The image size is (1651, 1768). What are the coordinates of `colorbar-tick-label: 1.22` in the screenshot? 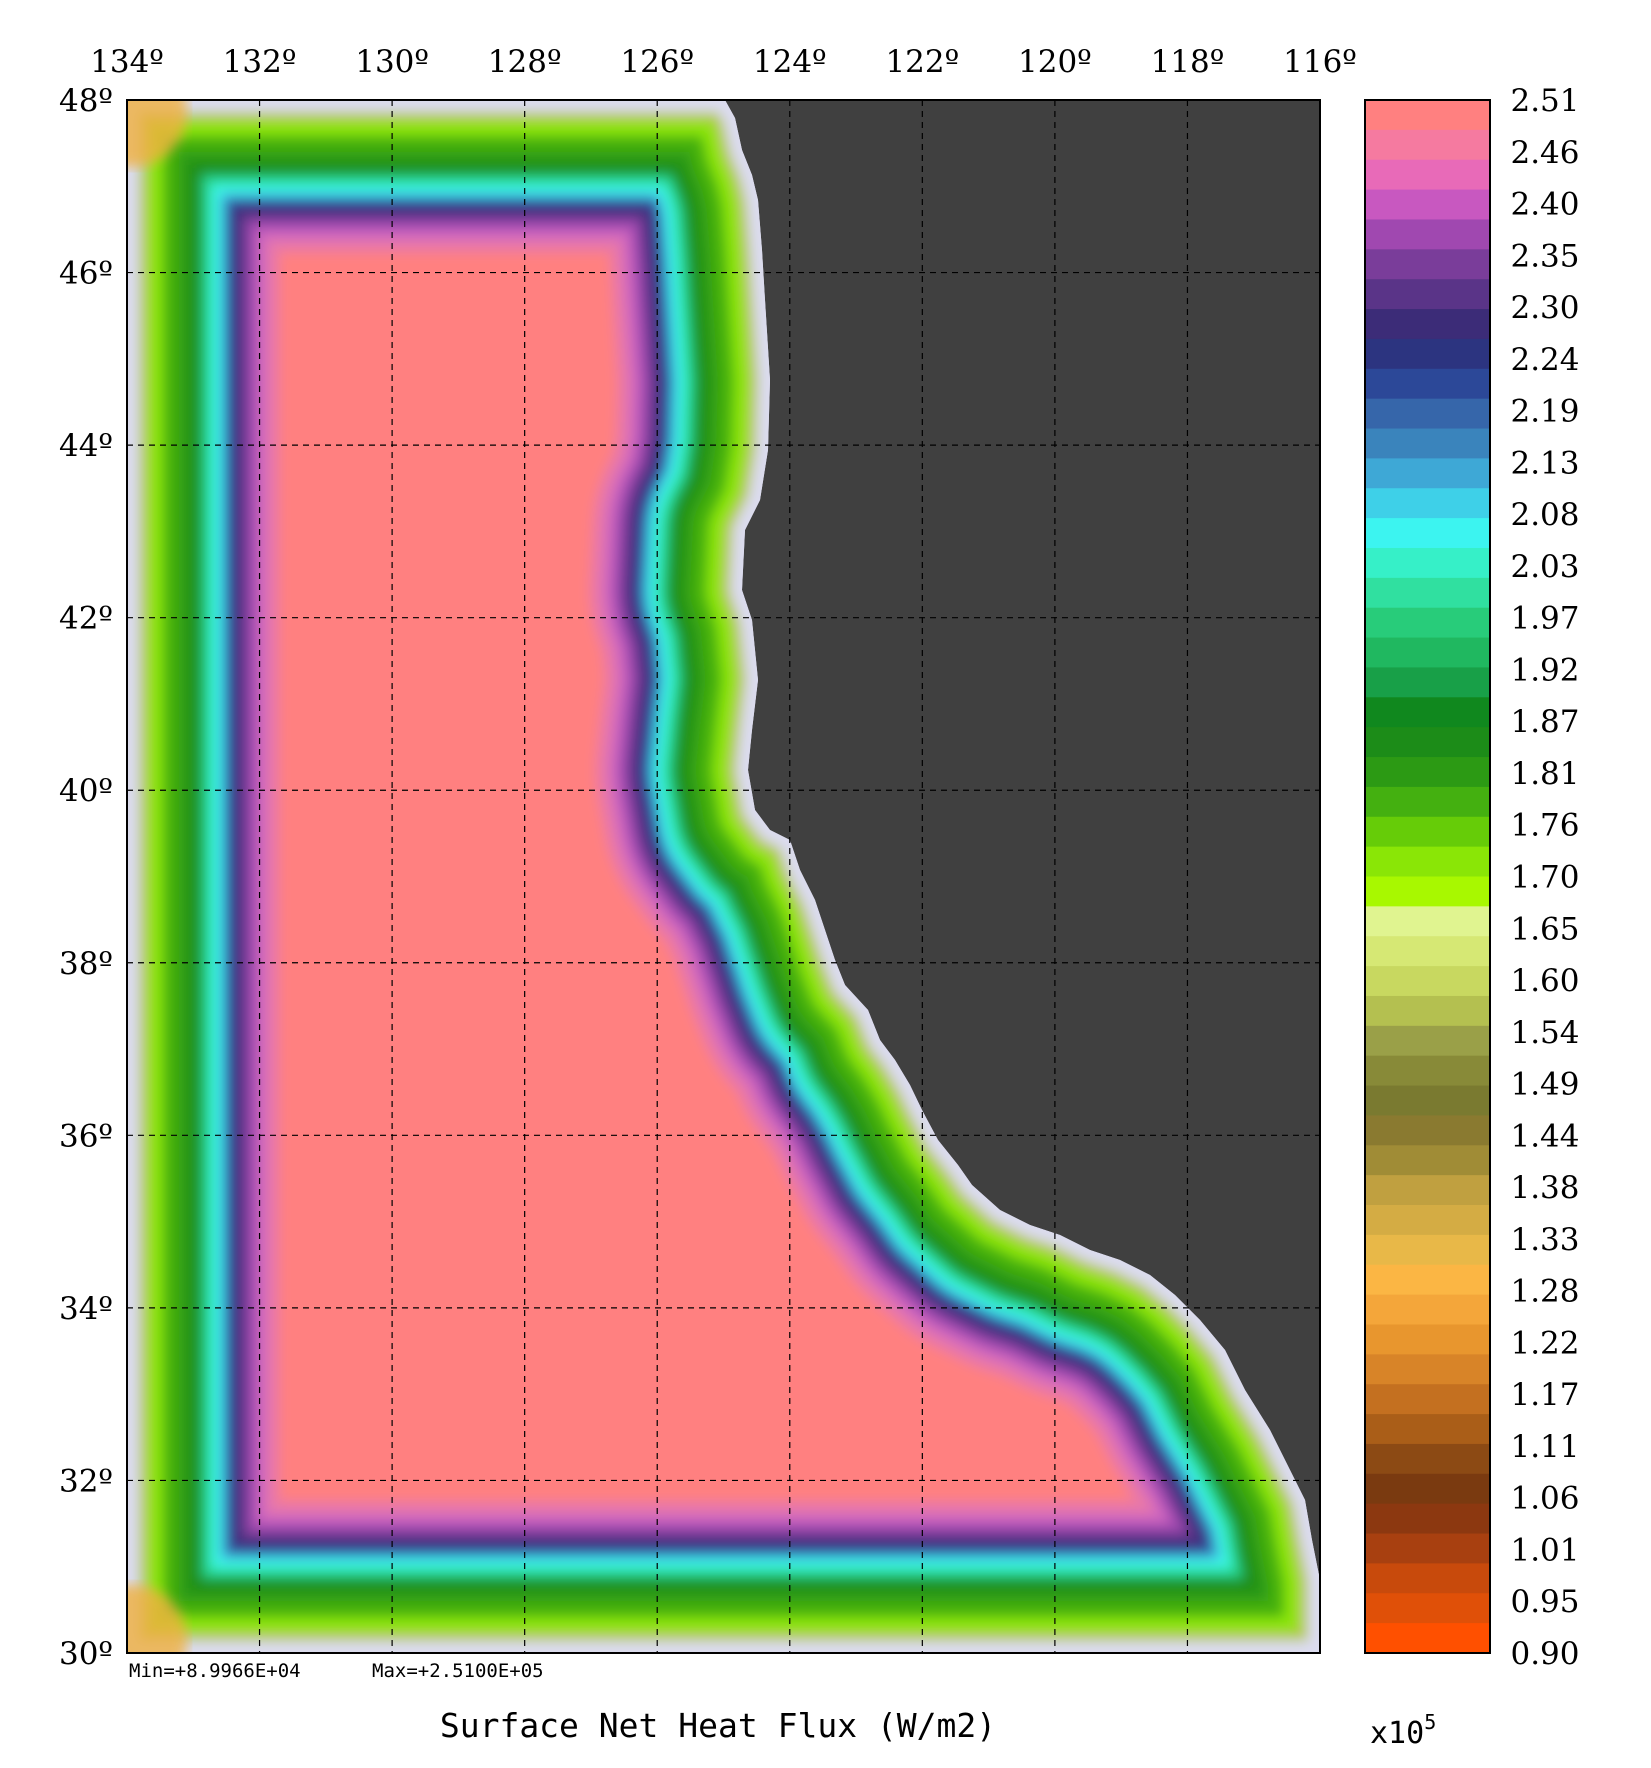 It's located at (1544, 1343).